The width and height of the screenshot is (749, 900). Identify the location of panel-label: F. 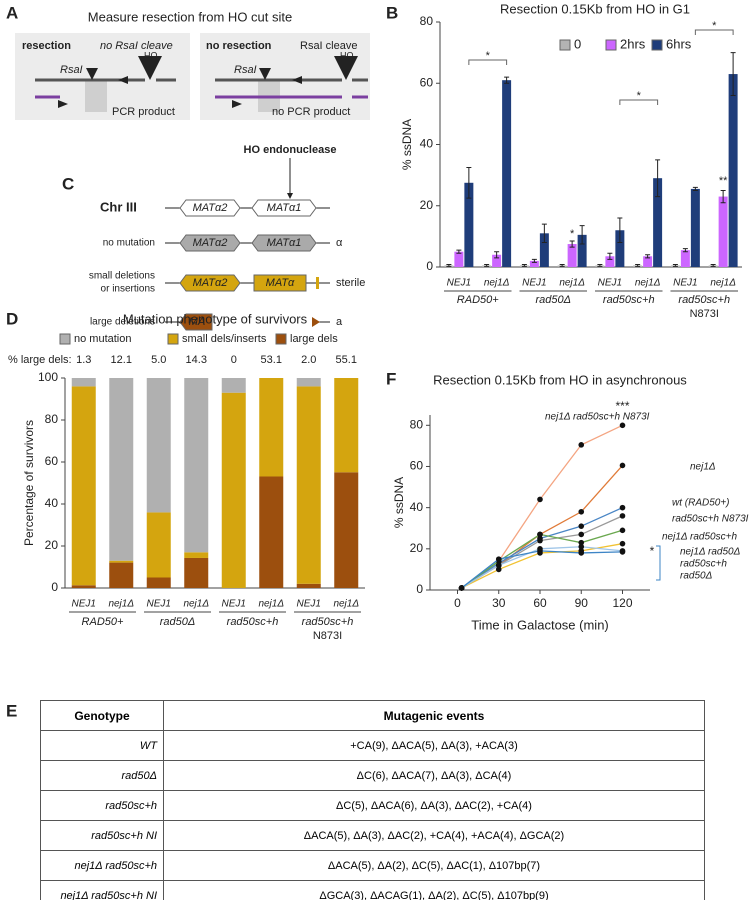
(391, 378).